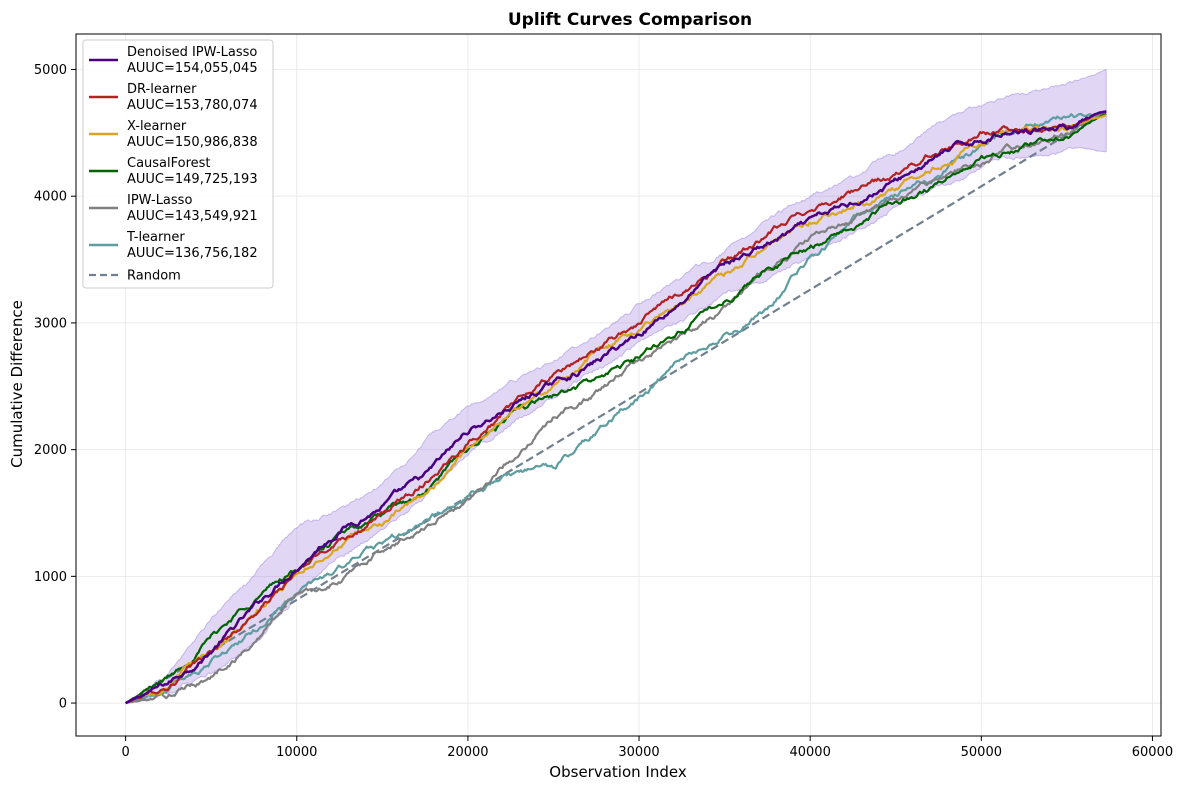 Image resolution: width=1189 pixels, height=790 pixels. Describe the element at coordinates (154, 276) in the screenshot. I see `legend-series-name: Random` at that location.